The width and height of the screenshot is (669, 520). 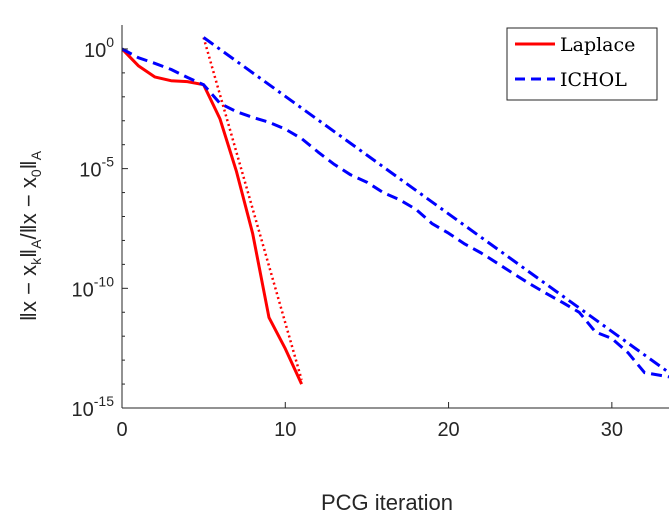 What do you see at coordinates (593, 80) in the screenshot?
I see `legend-label-ichol: ICHOL` at bounding box center [593, 80].